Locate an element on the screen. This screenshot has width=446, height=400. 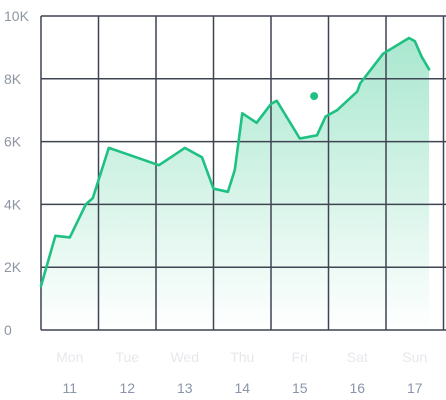
y-tick-label-4: 8K is located at coordinates (13, 79).